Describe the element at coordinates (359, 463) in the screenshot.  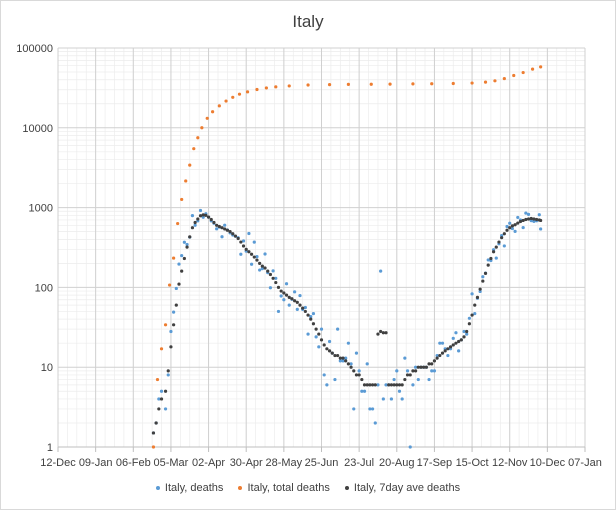
I see `x-tick-label: 23-Jul` at that location.